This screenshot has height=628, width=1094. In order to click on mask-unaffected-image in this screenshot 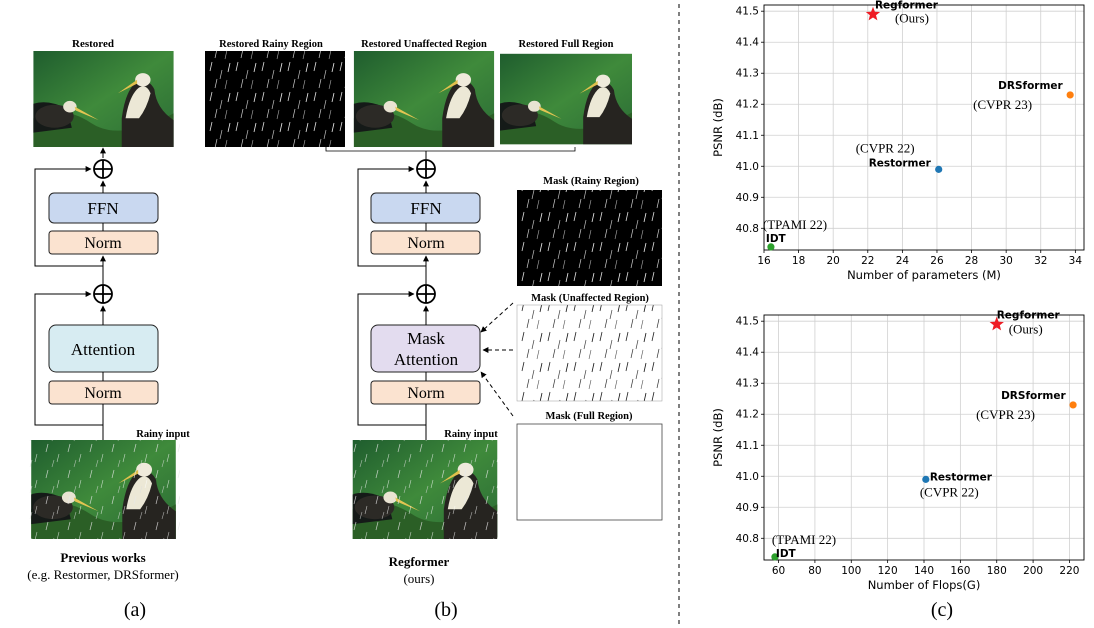, I will do `click(589, 353)`.